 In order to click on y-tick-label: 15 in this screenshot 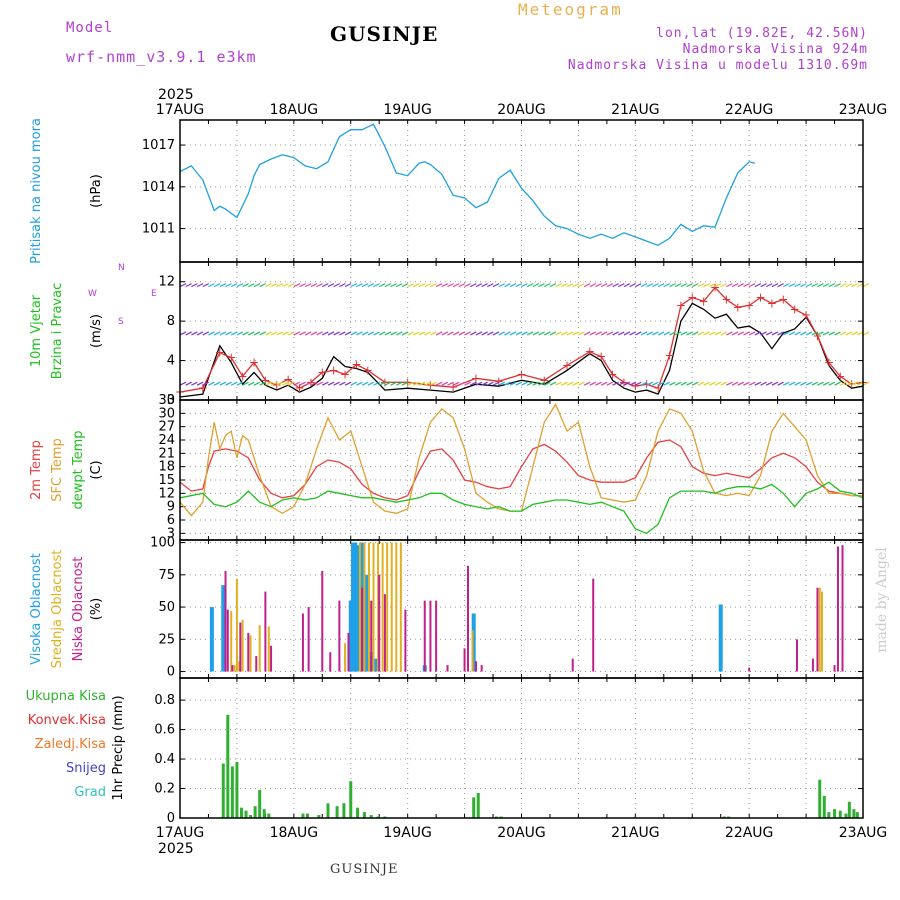, I will do `click(166, 480)`.